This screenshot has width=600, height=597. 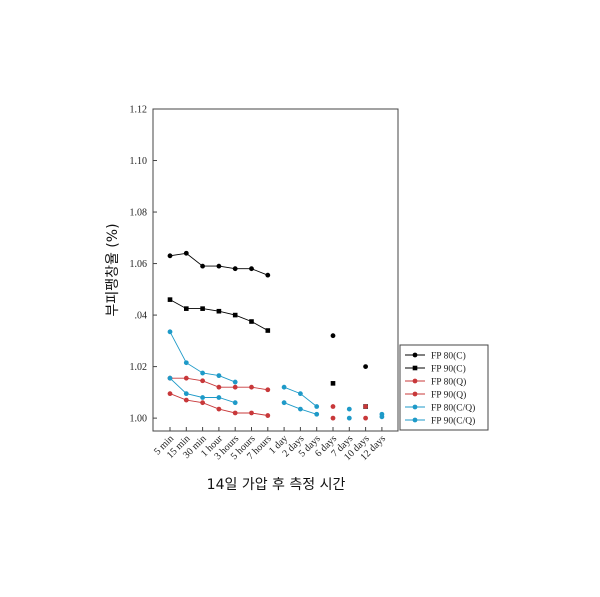 I want to click on y-tick-label: 1.06, so click(x=139, y=264).